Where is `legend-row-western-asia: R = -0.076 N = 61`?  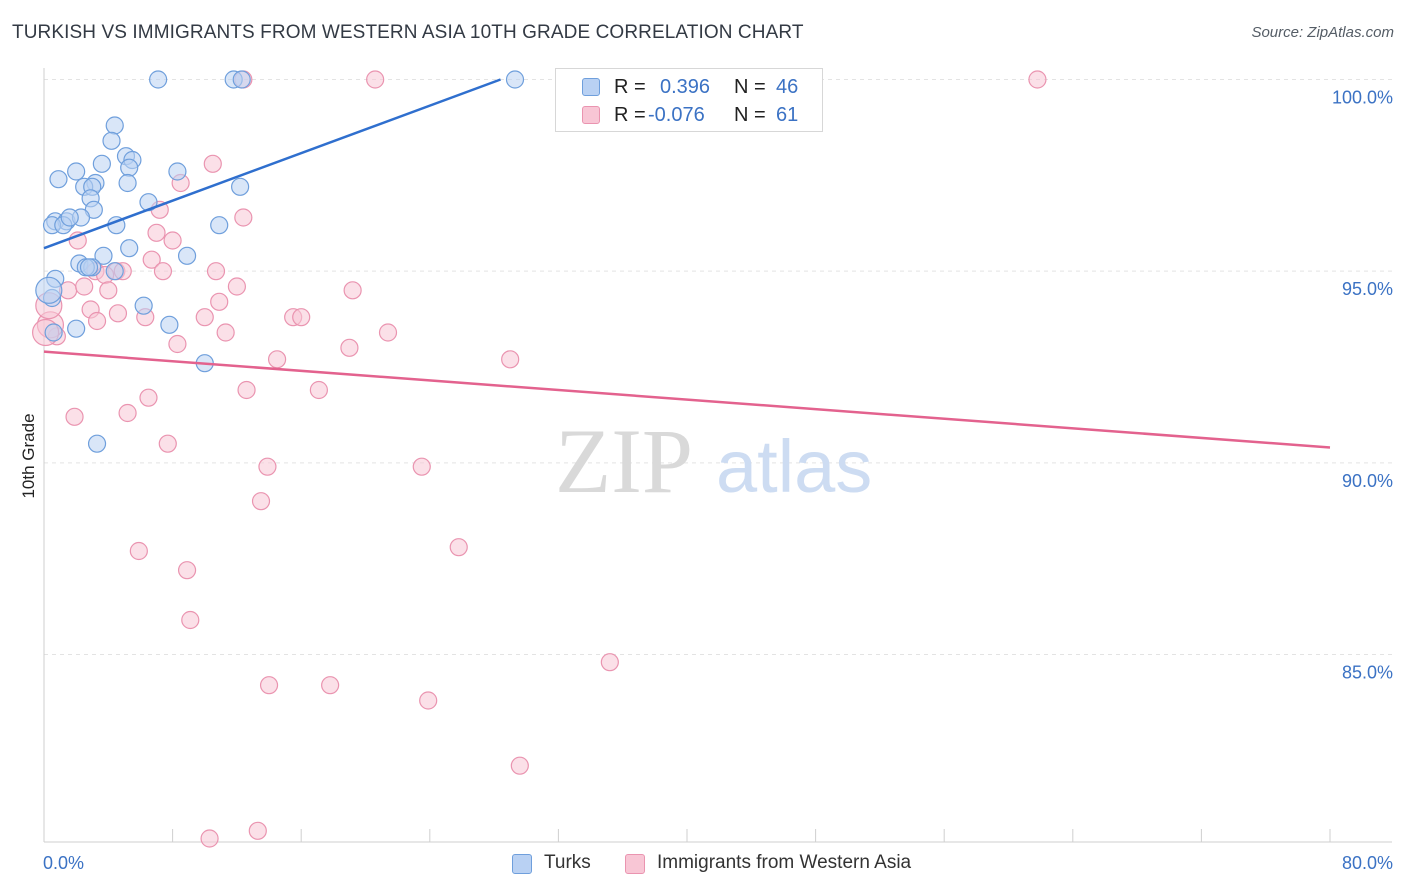 legend-row-western-asia: R = -0.076 N = 61 is located at coordinates (689, 116).